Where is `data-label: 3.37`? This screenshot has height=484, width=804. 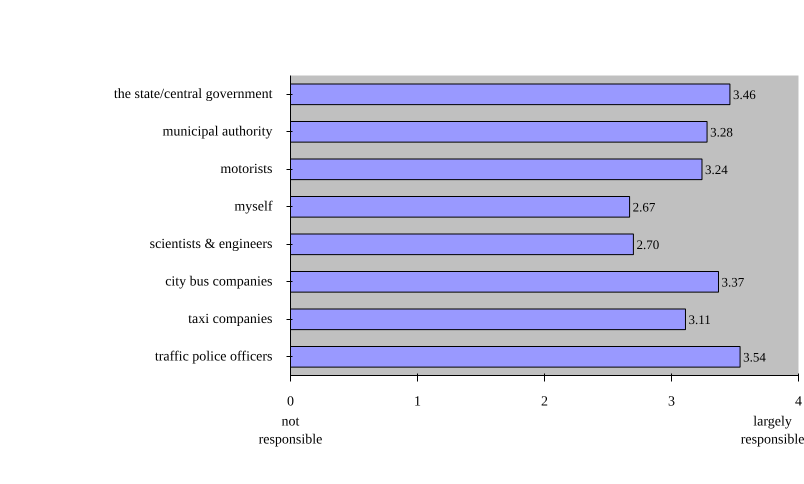
data-label: 3.37 is located at coordinates (733, 282).